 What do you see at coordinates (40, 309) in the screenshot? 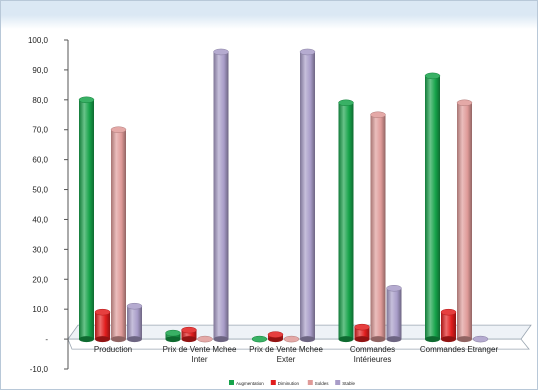
I see `y-tick-label: 10,0` at bounding box center [40, 309].